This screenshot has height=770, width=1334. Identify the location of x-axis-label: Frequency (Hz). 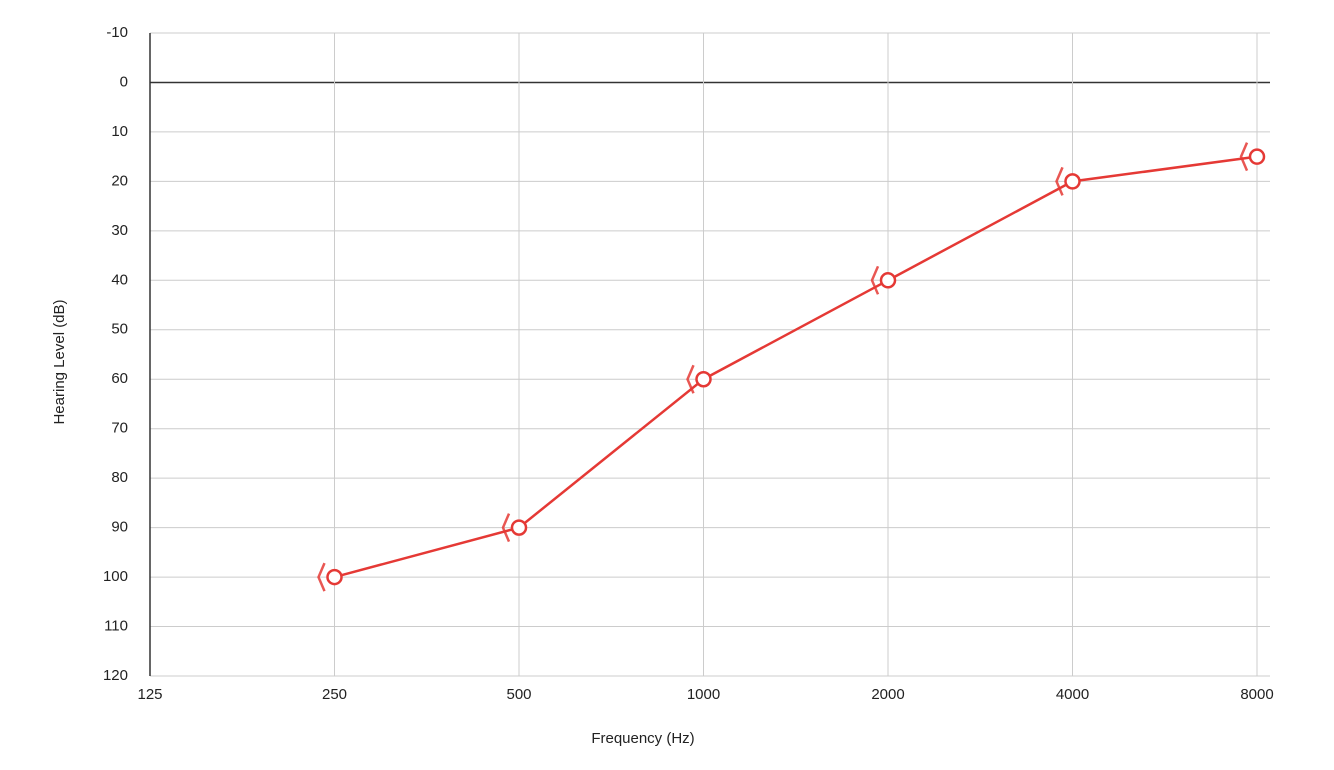
(642, 738).